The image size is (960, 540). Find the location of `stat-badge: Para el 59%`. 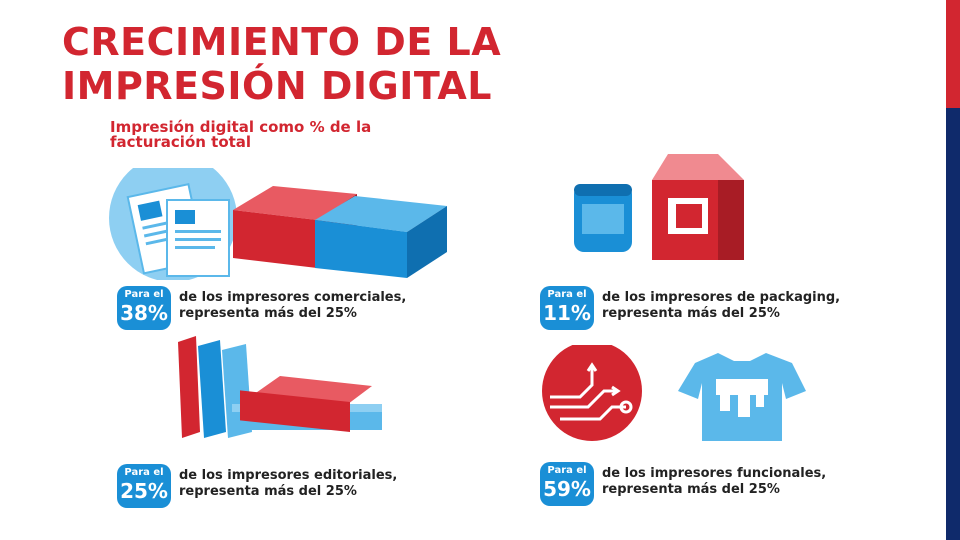

stat-badge: Para el 59% is located at coordinates (567, 484).